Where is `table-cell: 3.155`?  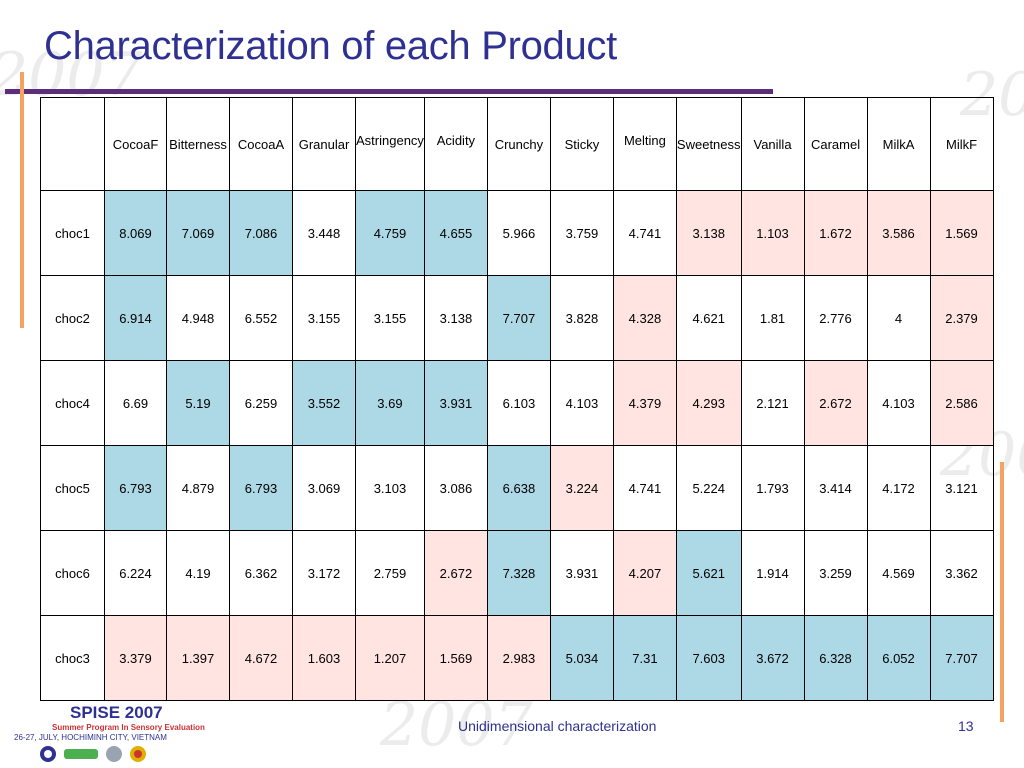
table-cell: 3.155 is located at coordinates (390, 318).